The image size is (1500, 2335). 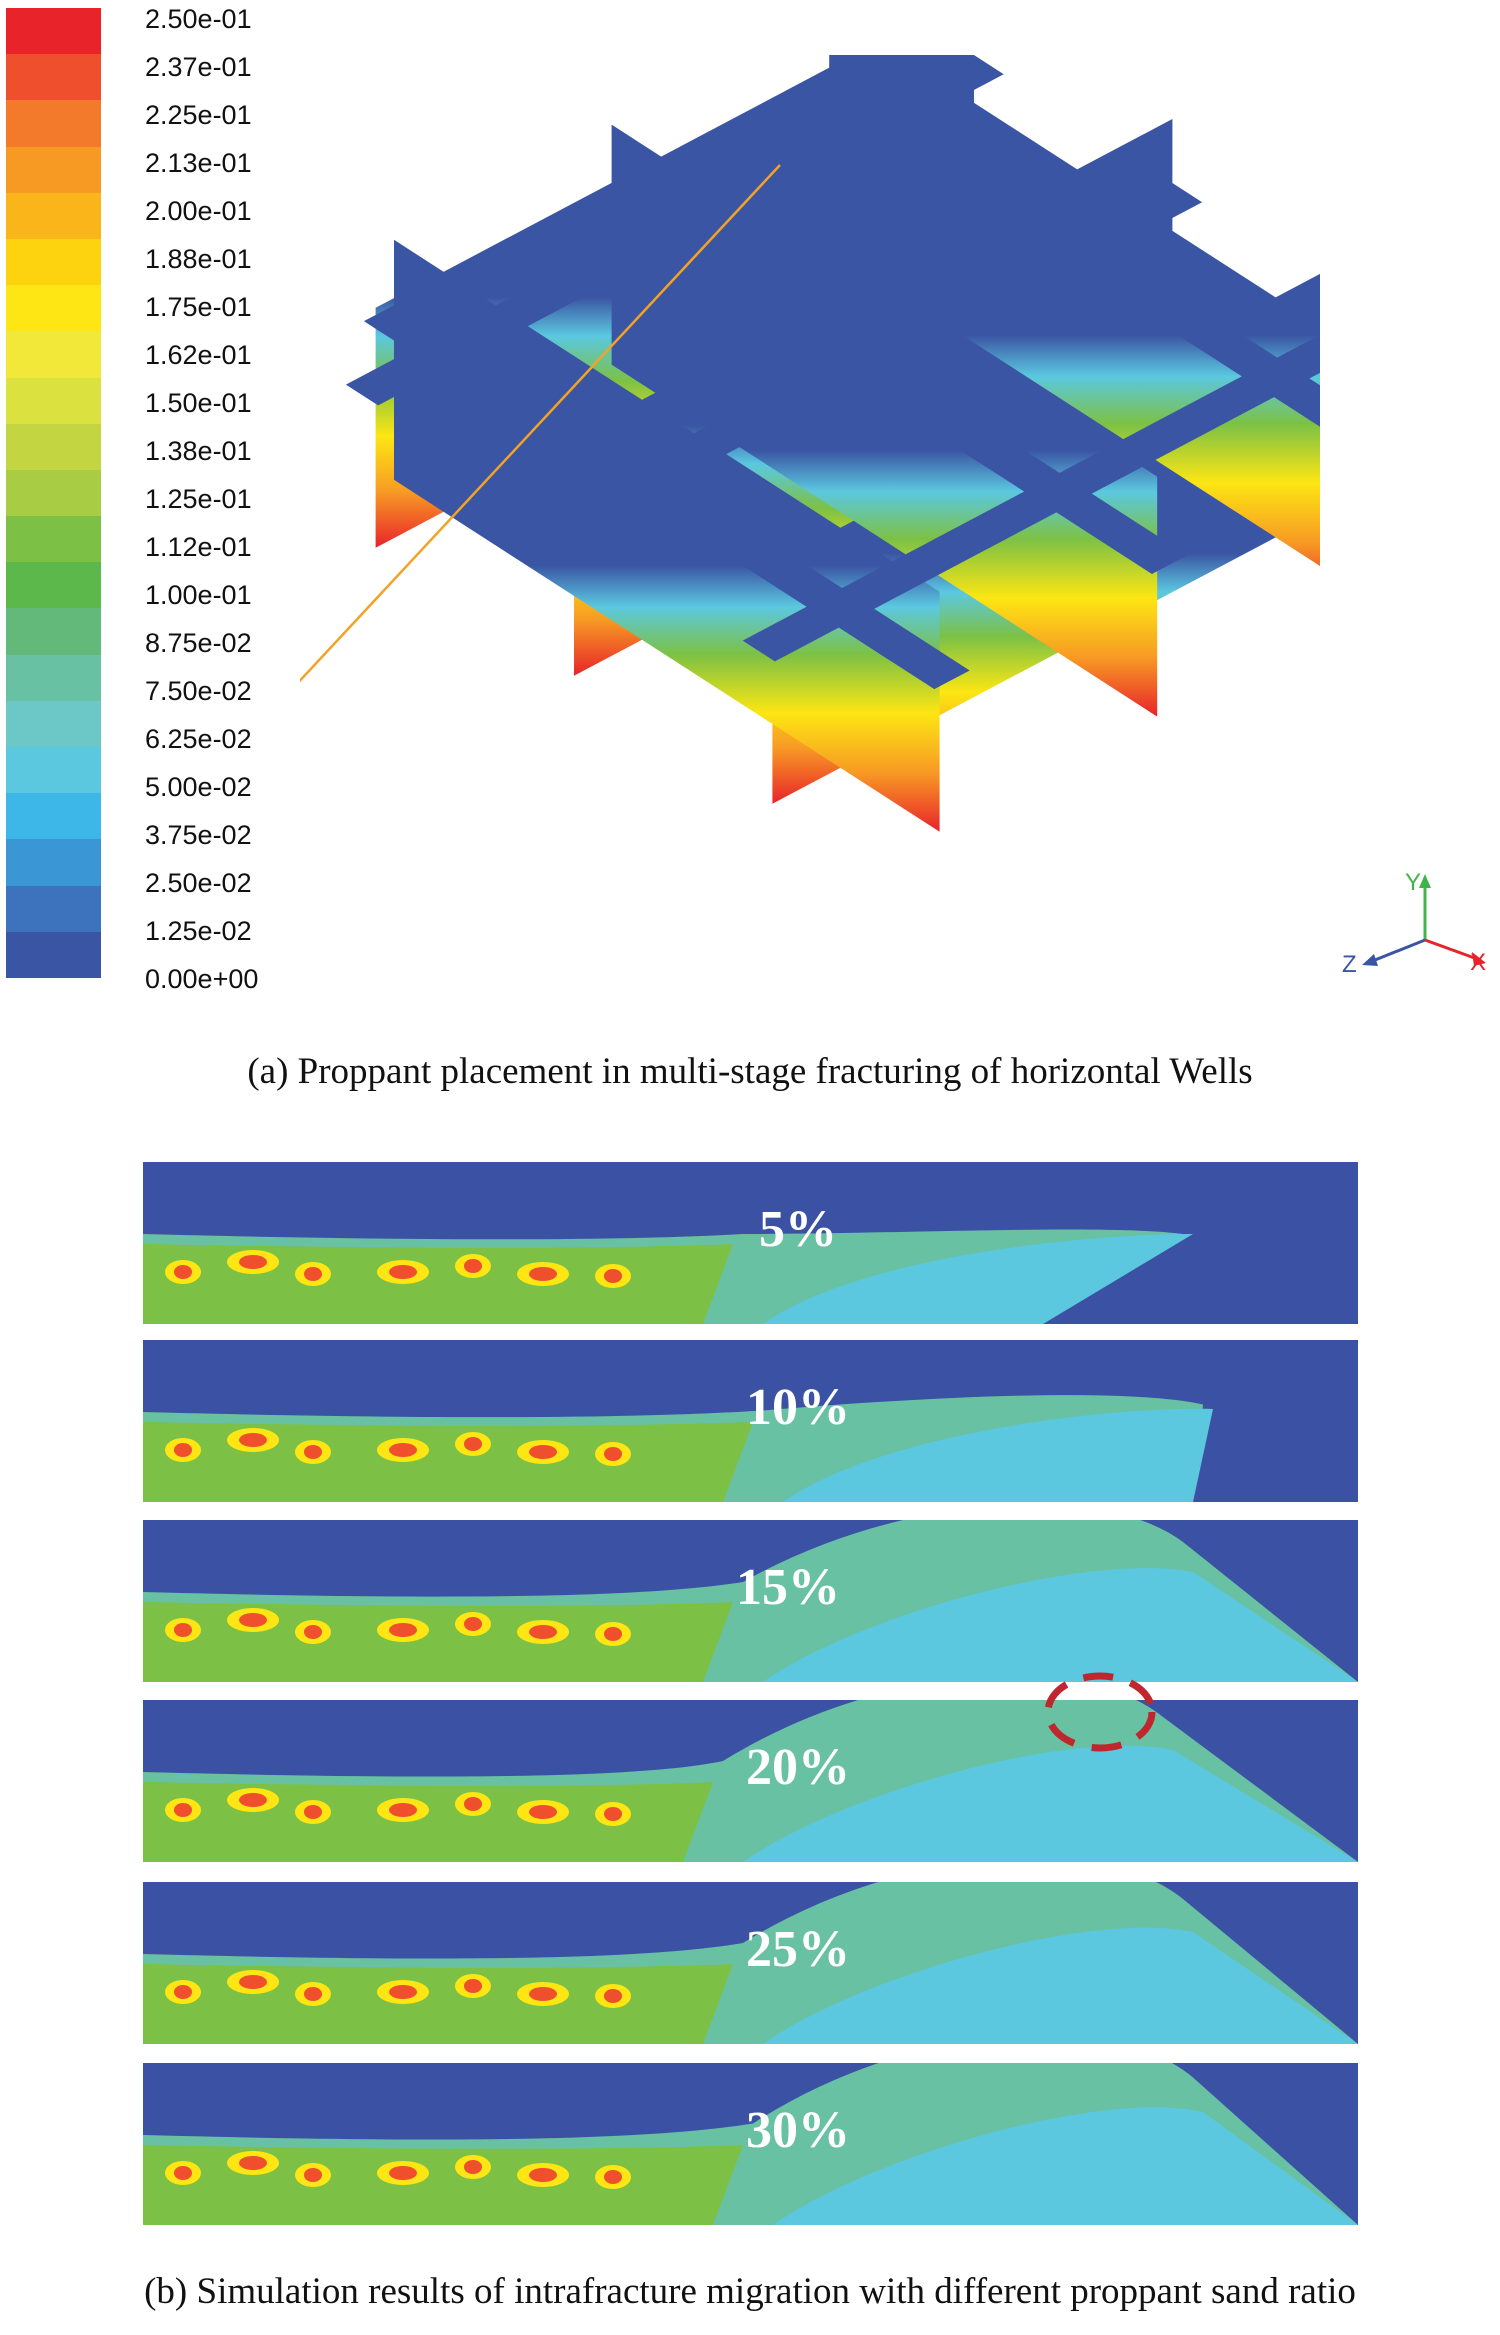 What do you see at coordinates (798, 2130) in the screenshot?
I see `sand-ratio-label: 30%` at bounding box center [798, 2130].